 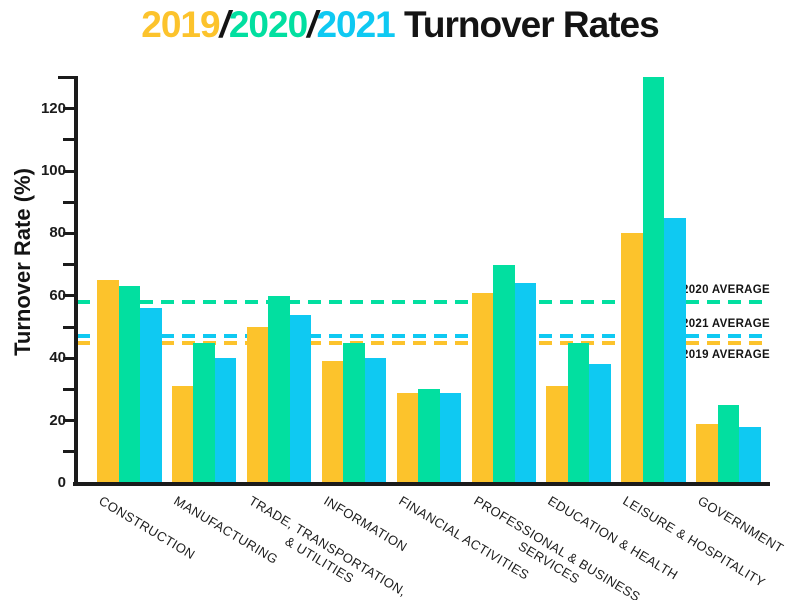 I want to click on average-line-2021, so click(x=422, y=336).